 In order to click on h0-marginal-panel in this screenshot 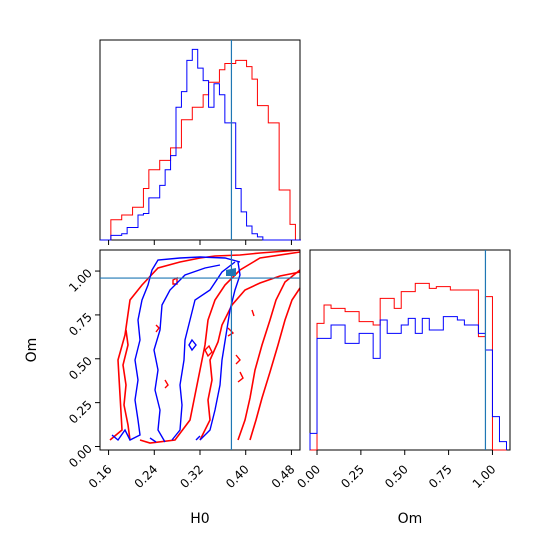, I will do `click(200, 142)`.